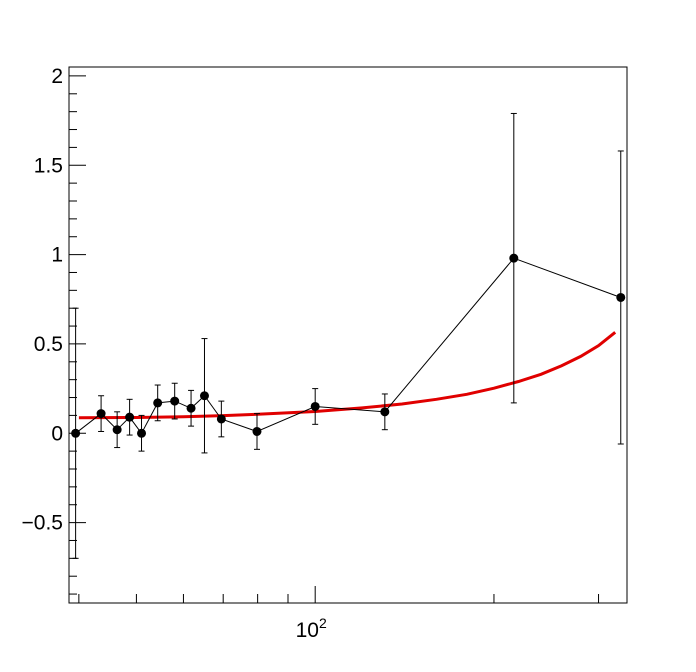  I want to click on y-tick-label: 1.5, so click(48, 165).